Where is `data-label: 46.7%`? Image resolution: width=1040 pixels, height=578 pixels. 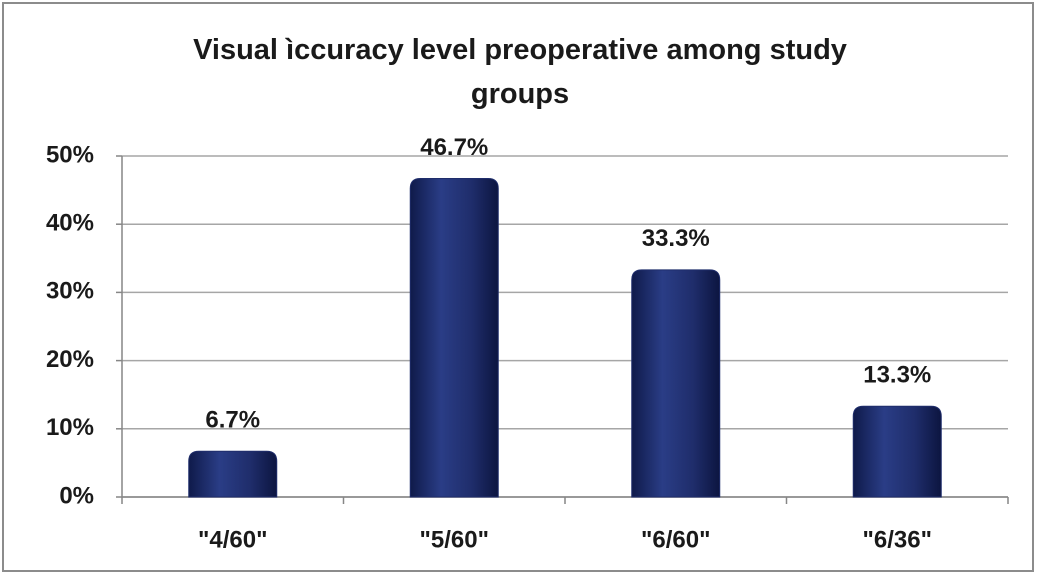
data-label: 46.7% is located at coordinates (454, 147).